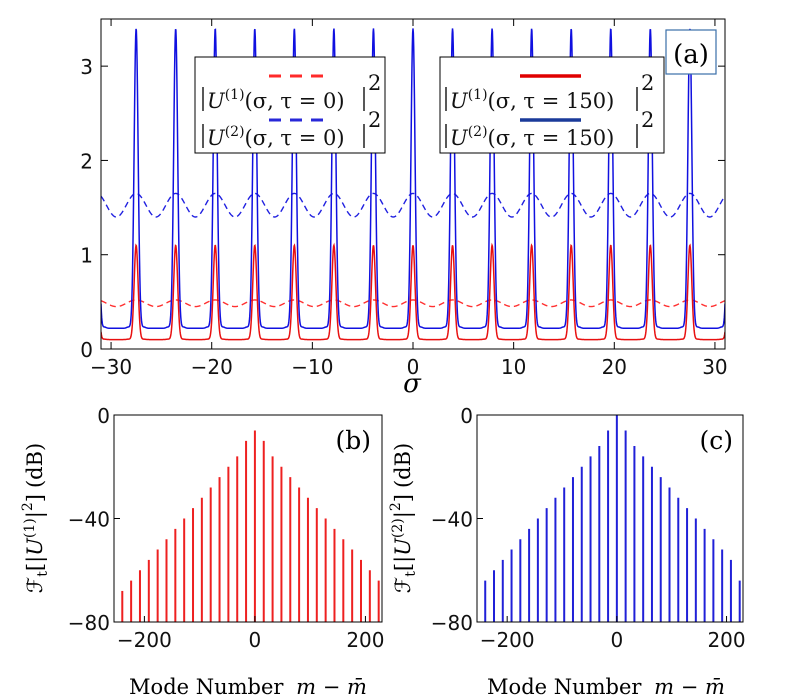  Describe the element at coordinates (111, 367) in the screenshot. I see `x-tick-label: −30` at that location.